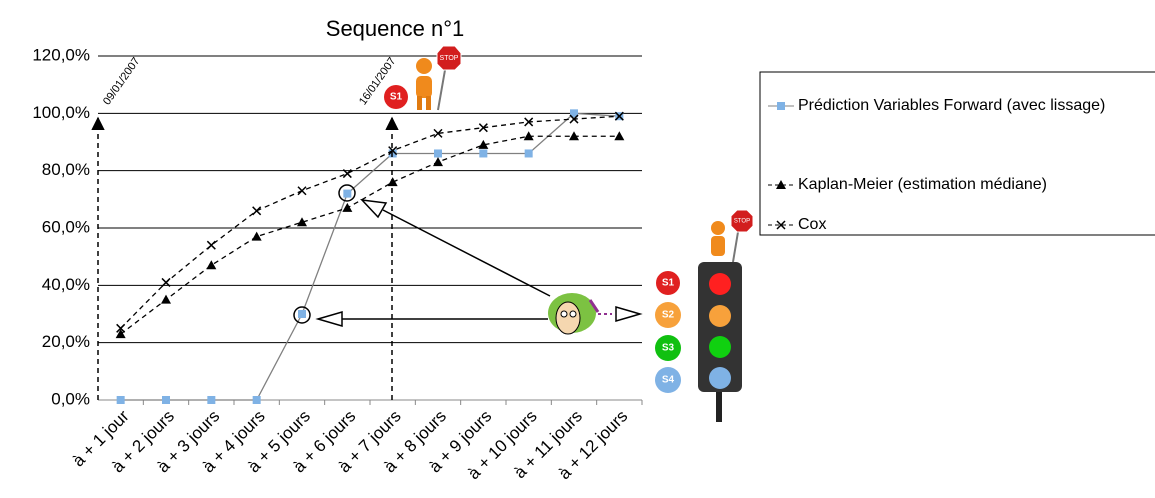 This screenshot has width=1155, height=498. I want to click on y-tick-label: 0,0%, so click(70, 398).